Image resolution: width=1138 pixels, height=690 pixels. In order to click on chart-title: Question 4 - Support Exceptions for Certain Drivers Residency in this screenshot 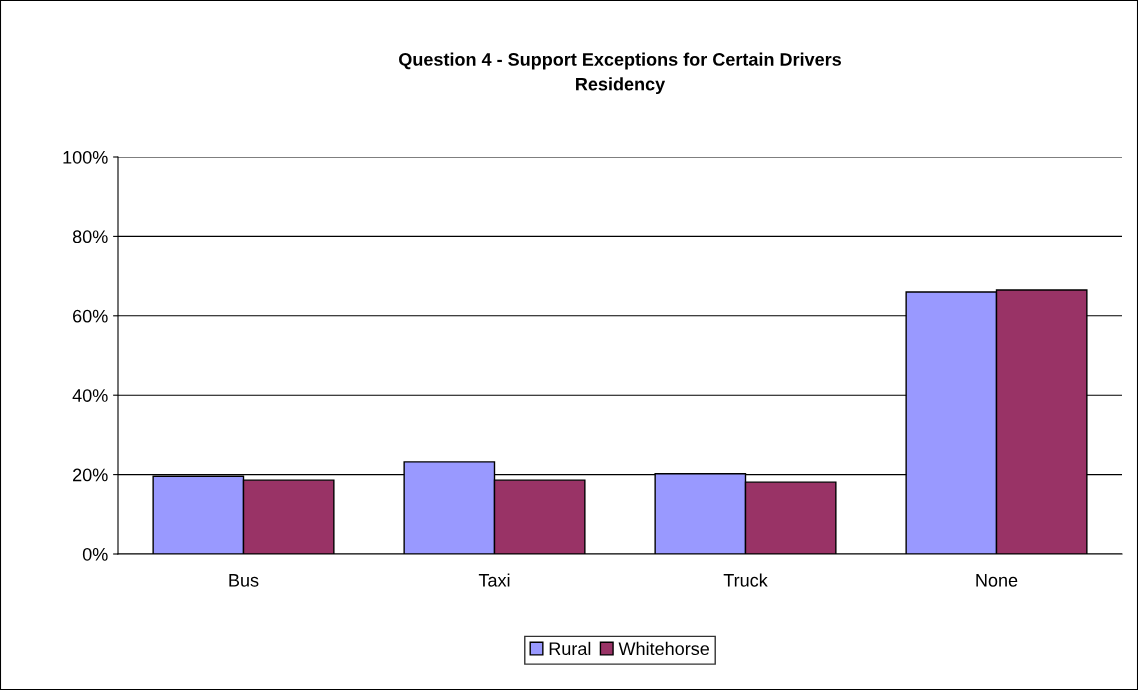, I will do `click(620, 73)`.